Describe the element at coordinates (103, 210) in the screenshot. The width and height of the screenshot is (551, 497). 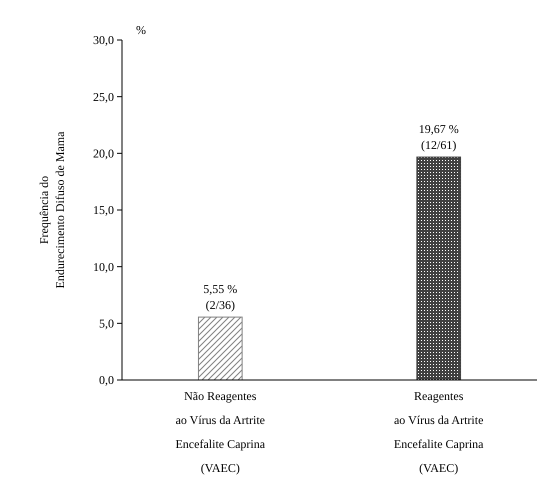
I see `y-tick-label: 15,0` at that location.